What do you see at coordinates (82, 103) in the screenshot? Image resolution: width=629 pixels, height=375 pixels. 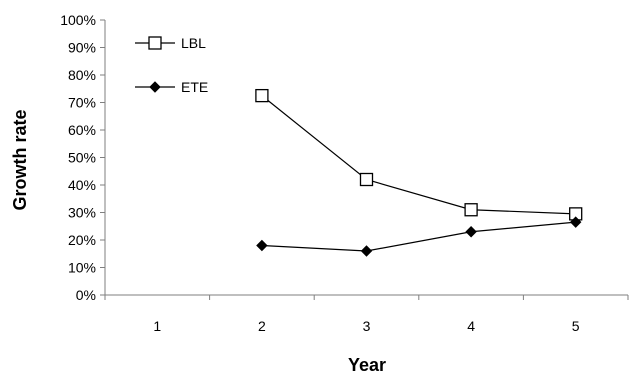 I see `y-tick-label: 70%` at bounding box center [82, 103].